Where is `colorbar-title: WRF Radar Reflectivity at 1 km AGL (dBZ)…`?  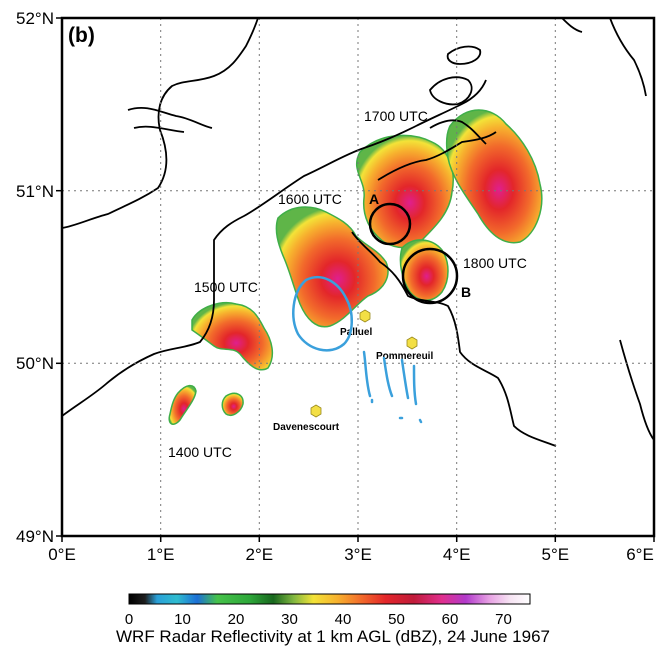
colorbar-title: WRF Radar Reflectivity at 1 km AGL (dBZ)… is located at coordinates (333, 636).